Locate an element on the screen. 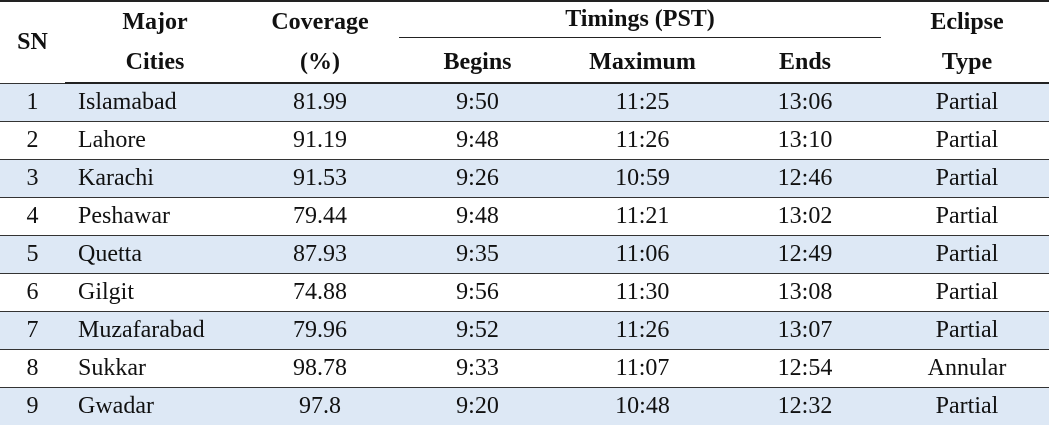  ends-header: Ends is located at coordinates (805, 62).